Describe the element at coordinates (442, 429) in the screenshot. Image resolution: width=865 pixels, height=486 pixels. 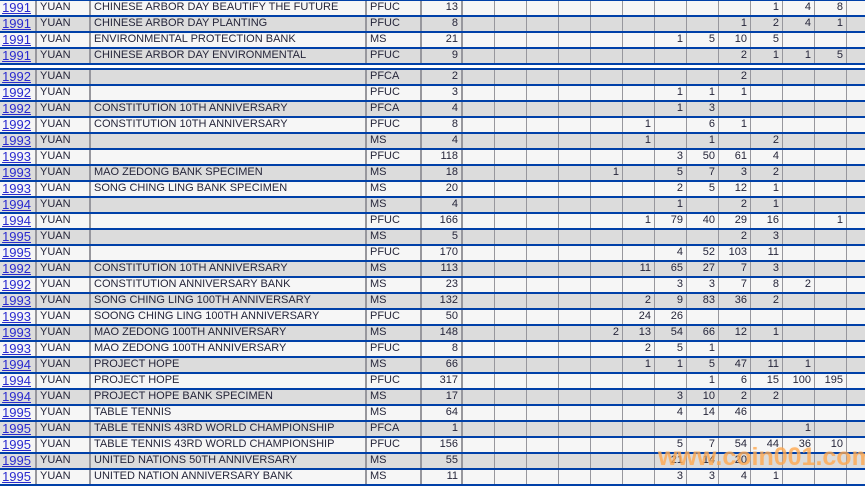
I see `total-cell: 1` at that location.